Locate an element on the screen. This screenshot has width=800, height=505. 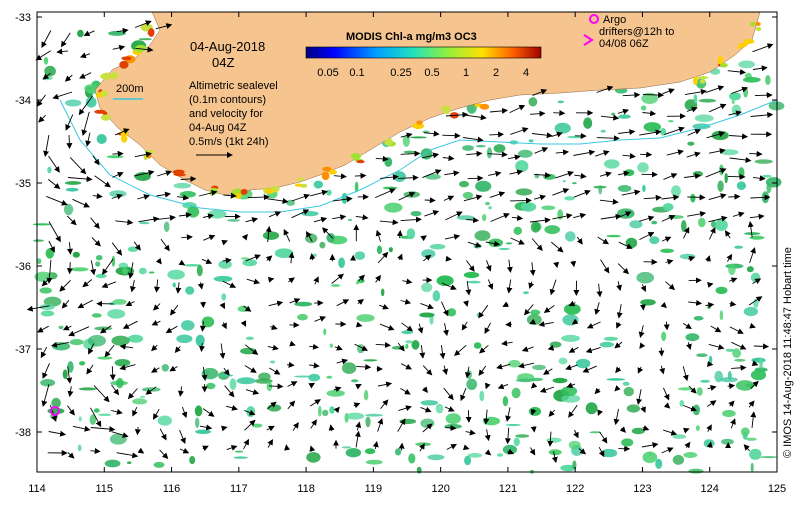
lat-tick-label: -33 is located at coordinates (23, 18).